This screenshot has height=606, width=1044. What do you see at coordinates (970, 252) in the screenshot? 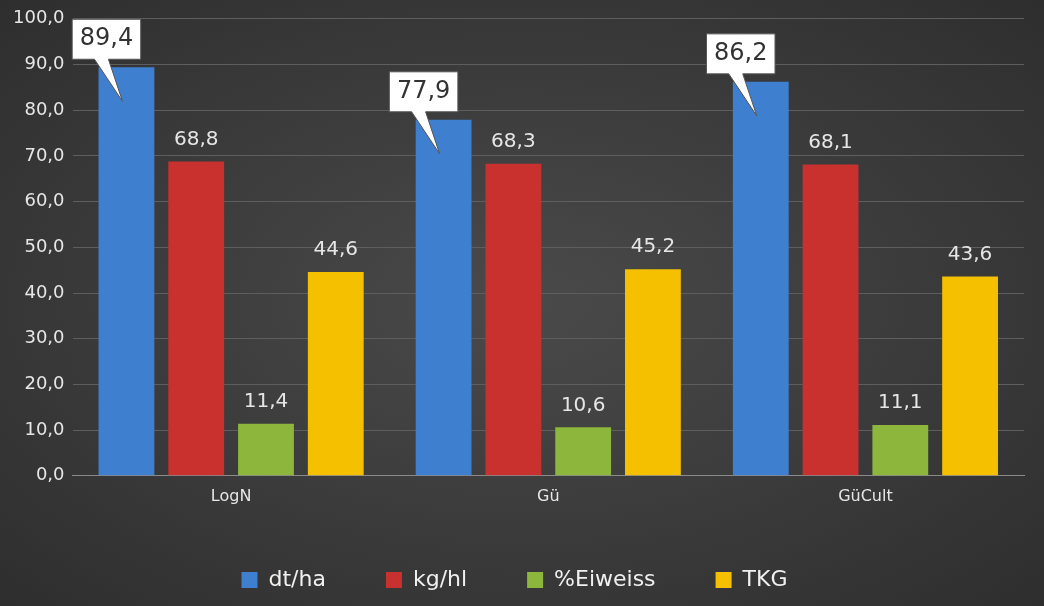
I see `data-label: 43,6` at bounding box center [970, 252].